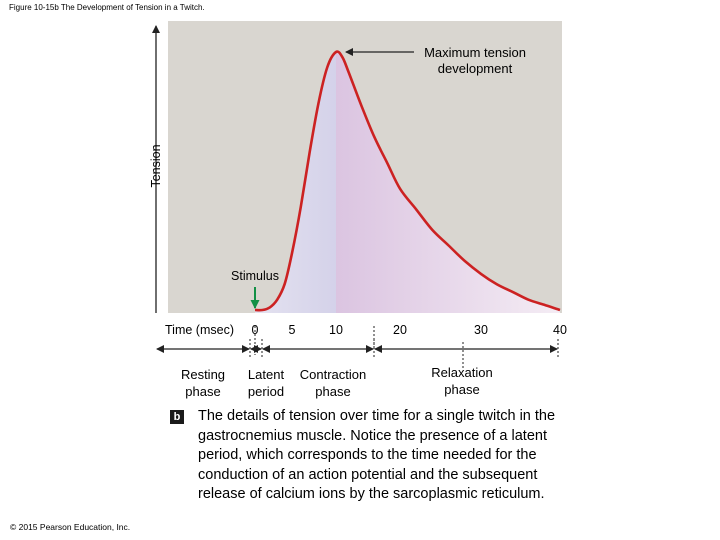  Describe the element at coordinates (475, 60) in the screenshot. I see `peak-annotation: Maximum tension development` at that location.